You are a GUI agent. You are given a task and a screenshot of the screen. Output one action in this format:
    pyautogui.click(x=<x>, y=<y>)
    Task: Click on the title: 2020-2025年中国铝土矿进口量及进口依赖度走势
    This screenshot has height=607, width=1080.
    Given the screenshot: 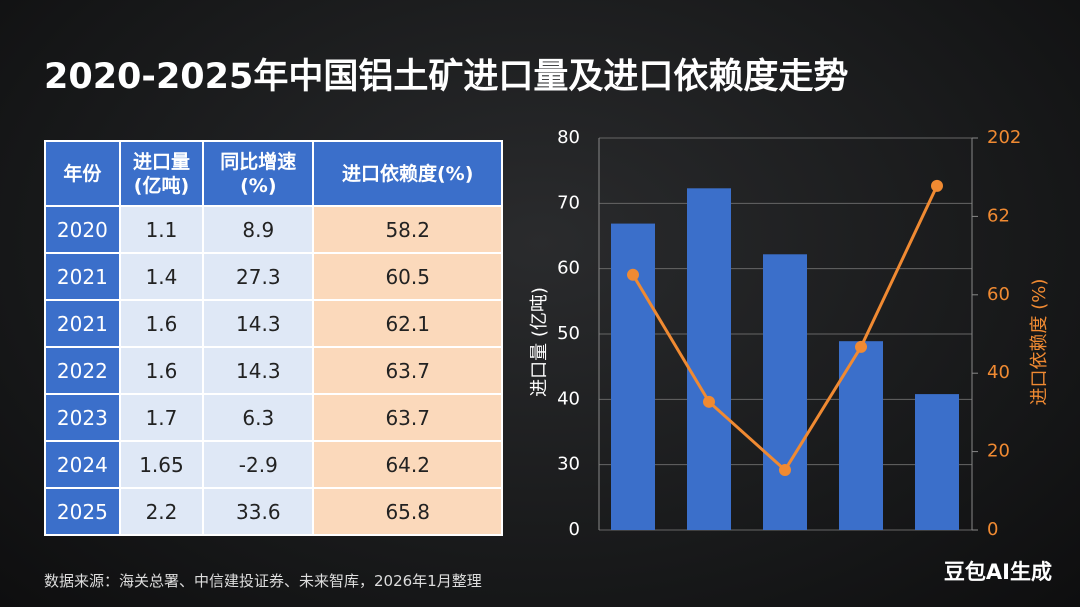 What is the action you would take?
    pyautogui.click(x=446, y=77)
    